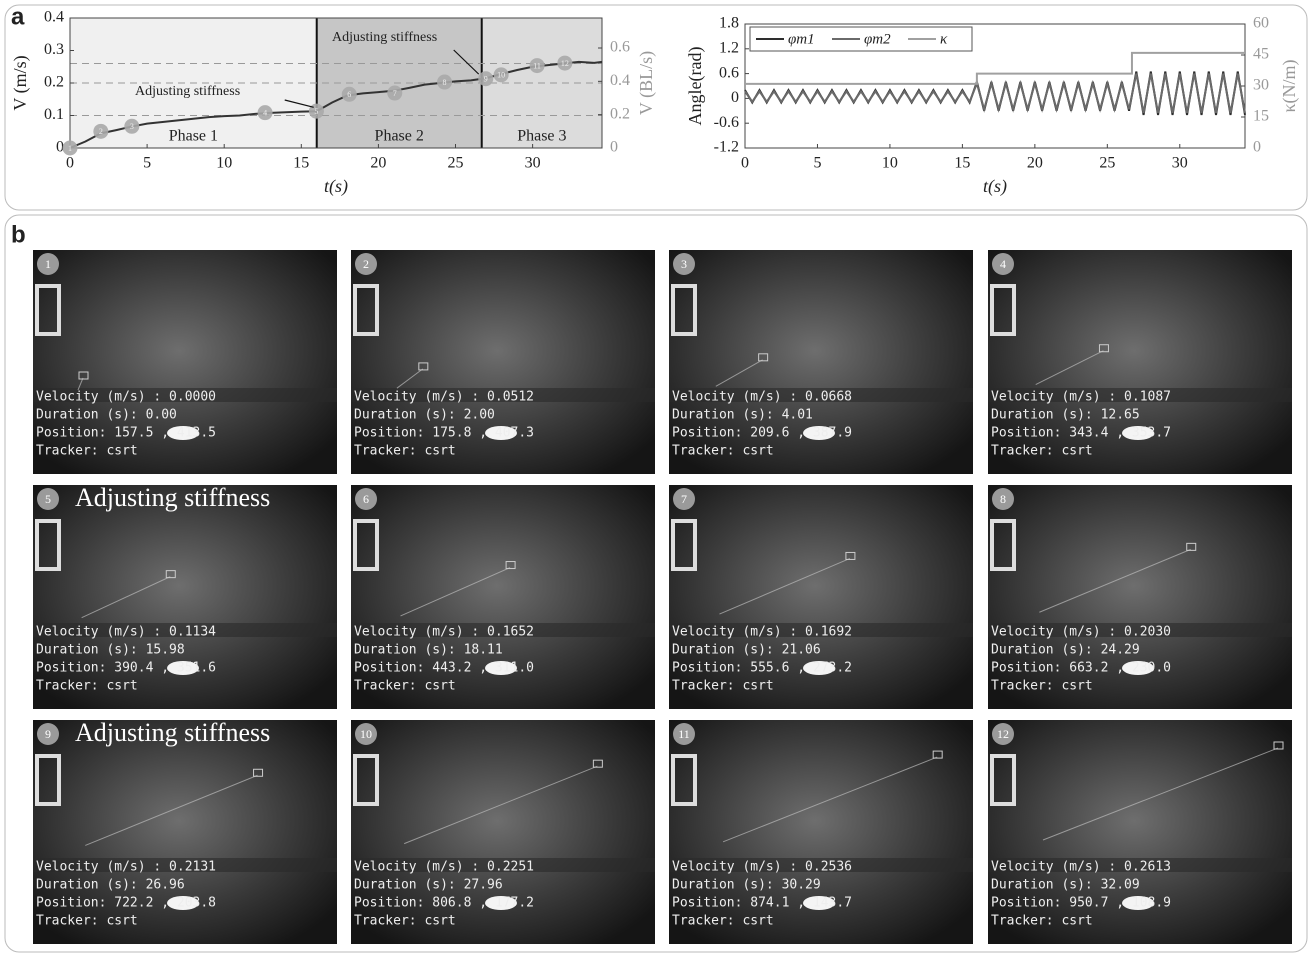 The width and height of the screenshot is (1312, 956). I want to click on x-tick-label: 25, so click(1107, 163).